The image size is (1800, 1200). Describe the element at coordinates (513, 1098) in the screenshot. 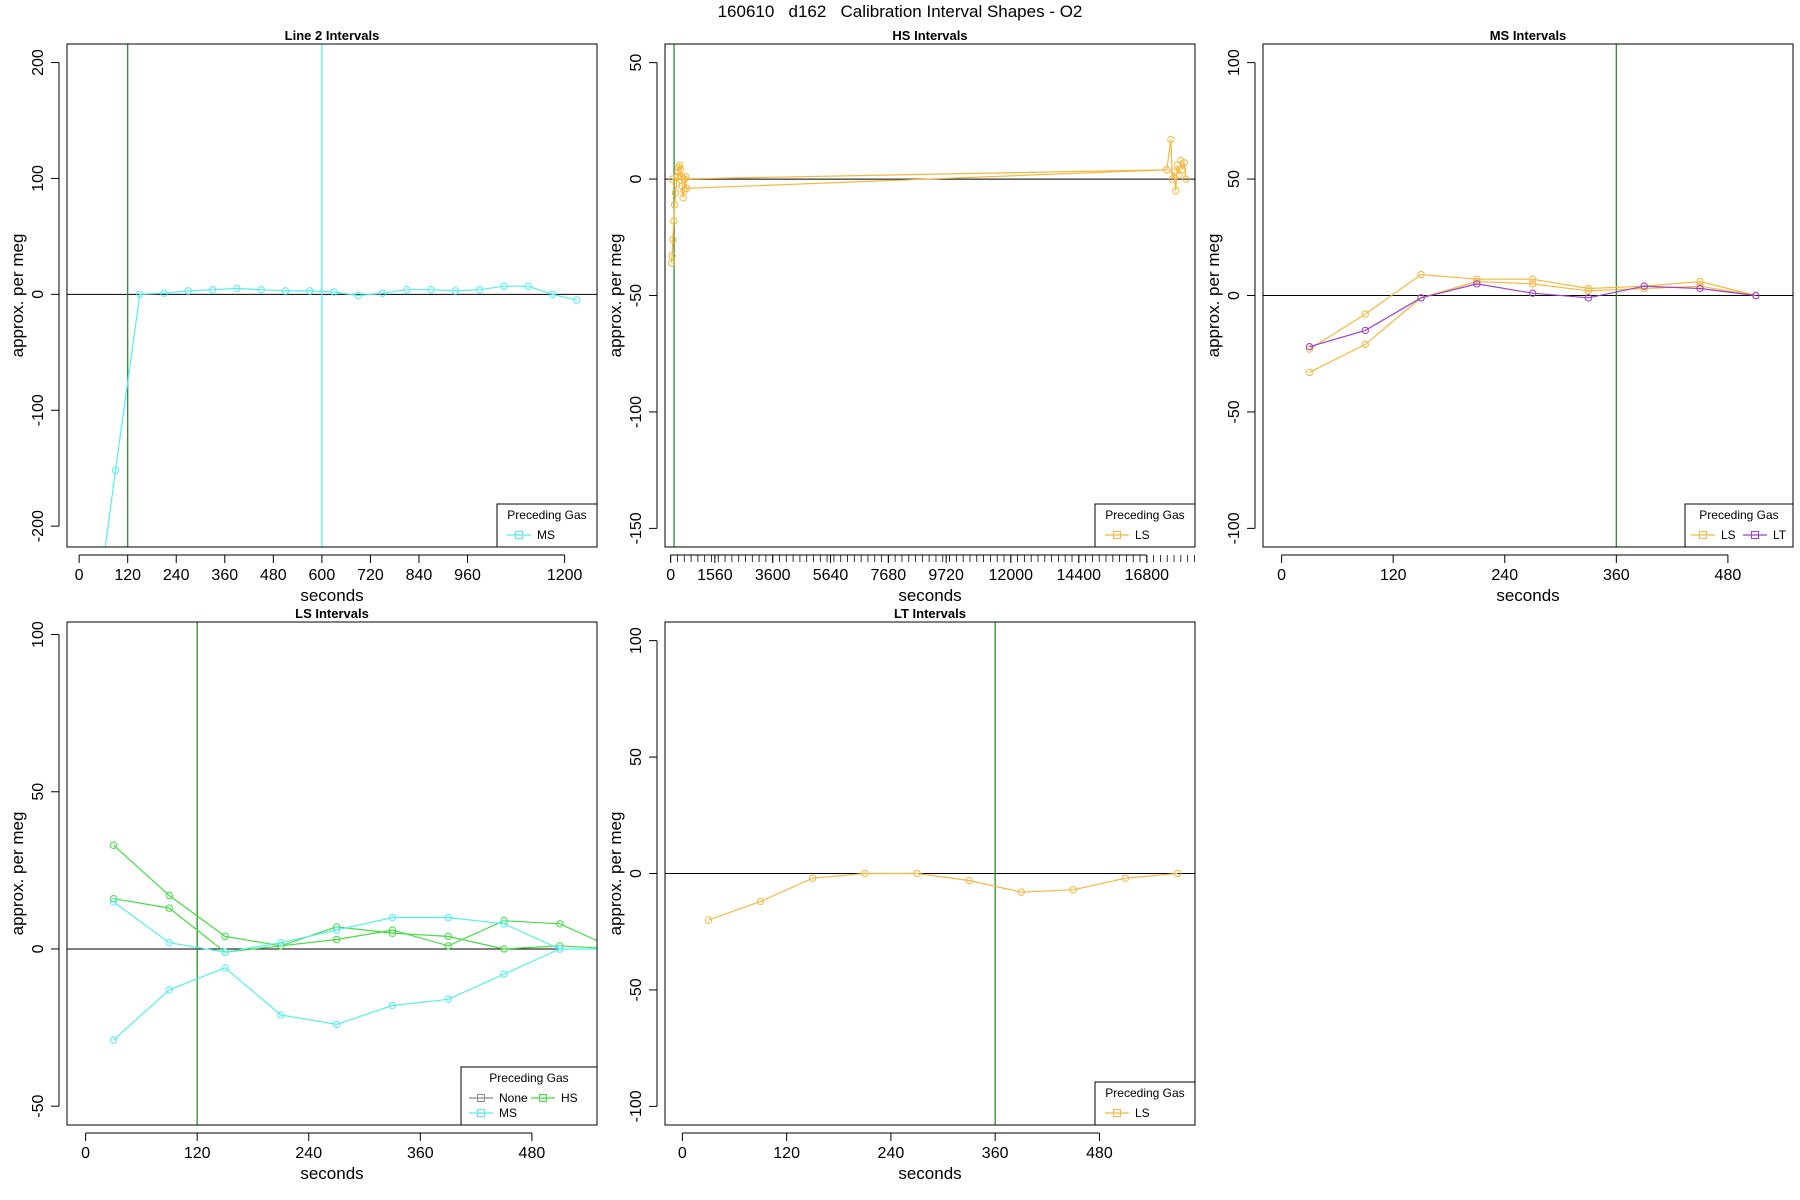

I see `legend-label-None: None` at that location.